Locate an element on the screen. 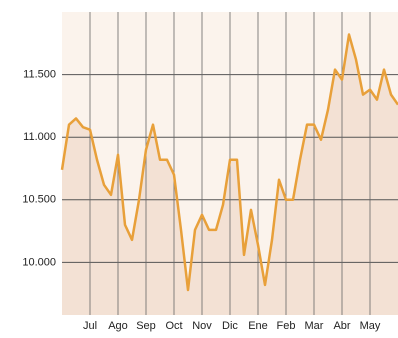 The height and width of the screenshot is (338, 398). x-tick-label: Jul is located at coordinates (90, 326).